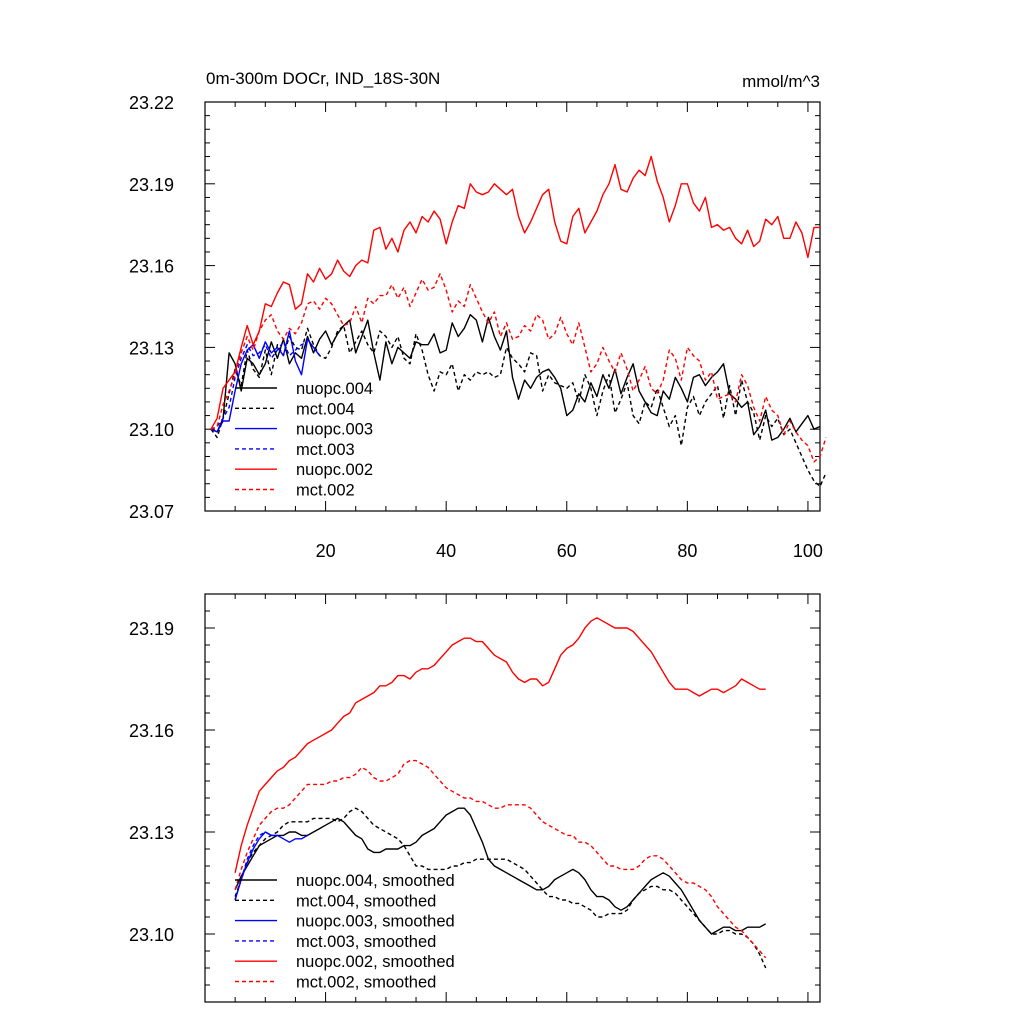  What do you see at coordinates (366, 901) in the screenshot?
I see `legend-label: mct.004, smoothed` at bounding box center [366, 901].